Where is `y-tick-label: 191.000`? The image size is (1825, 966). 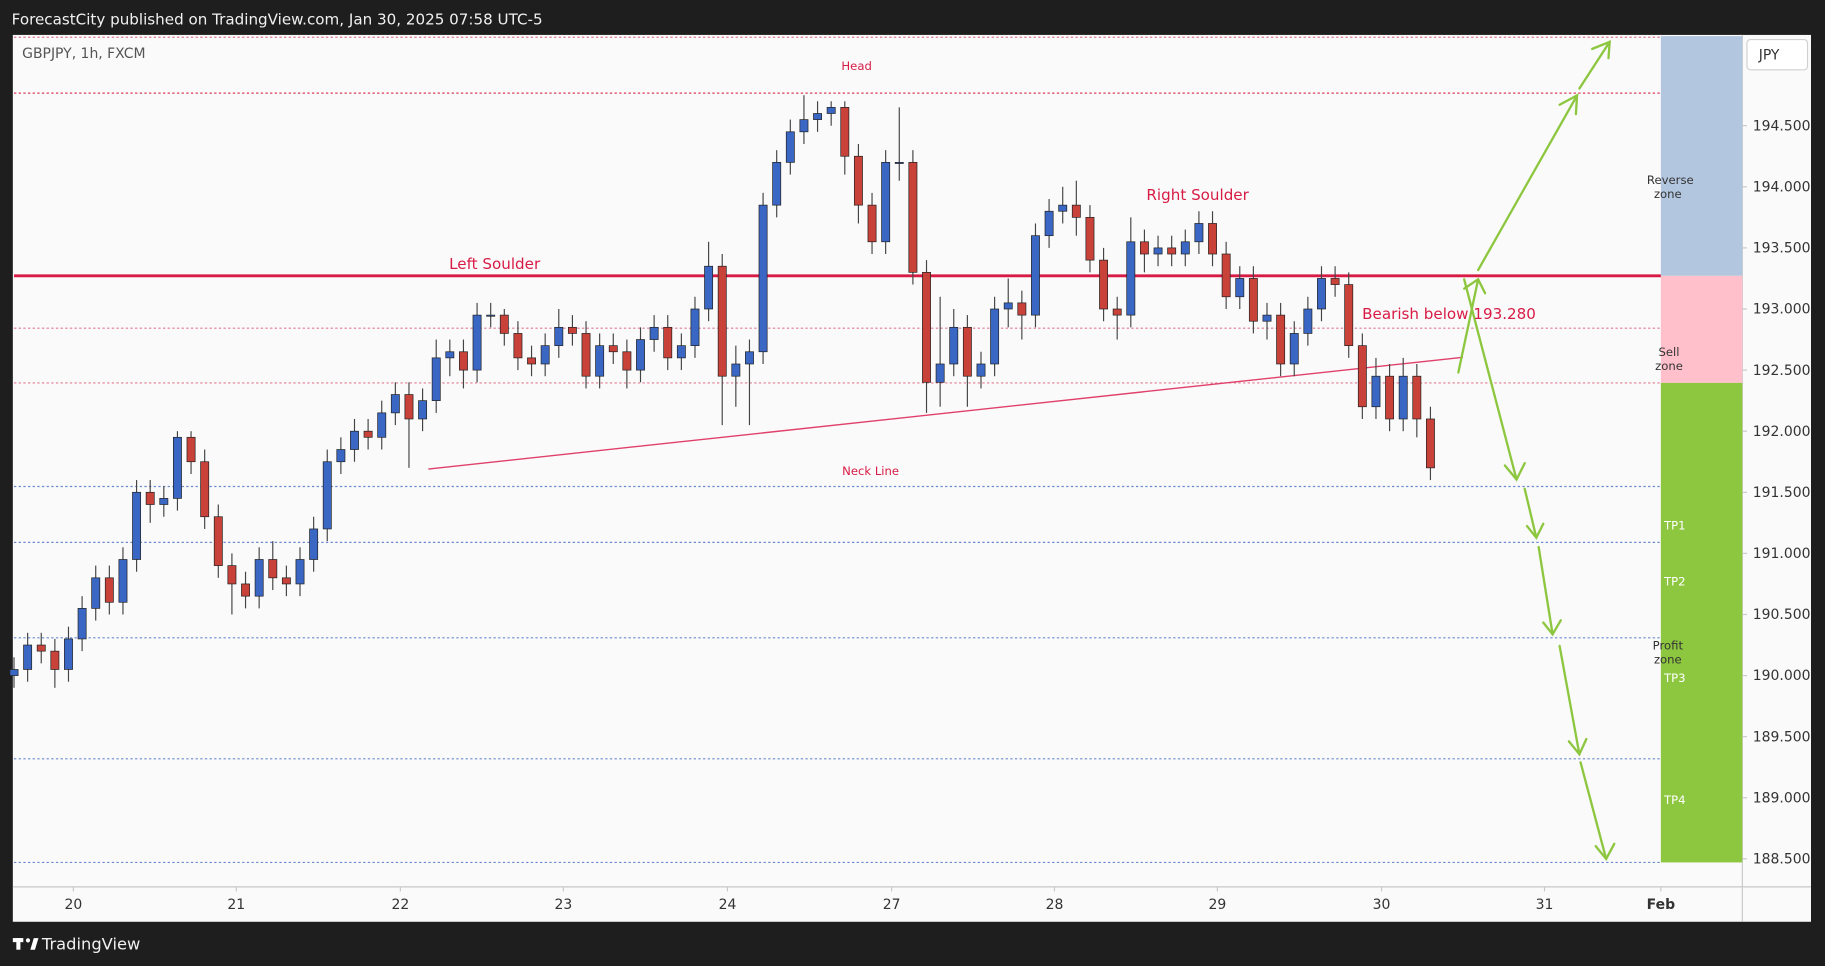
y-tick-label: 191.000 is located at coordinates (1782, 554).